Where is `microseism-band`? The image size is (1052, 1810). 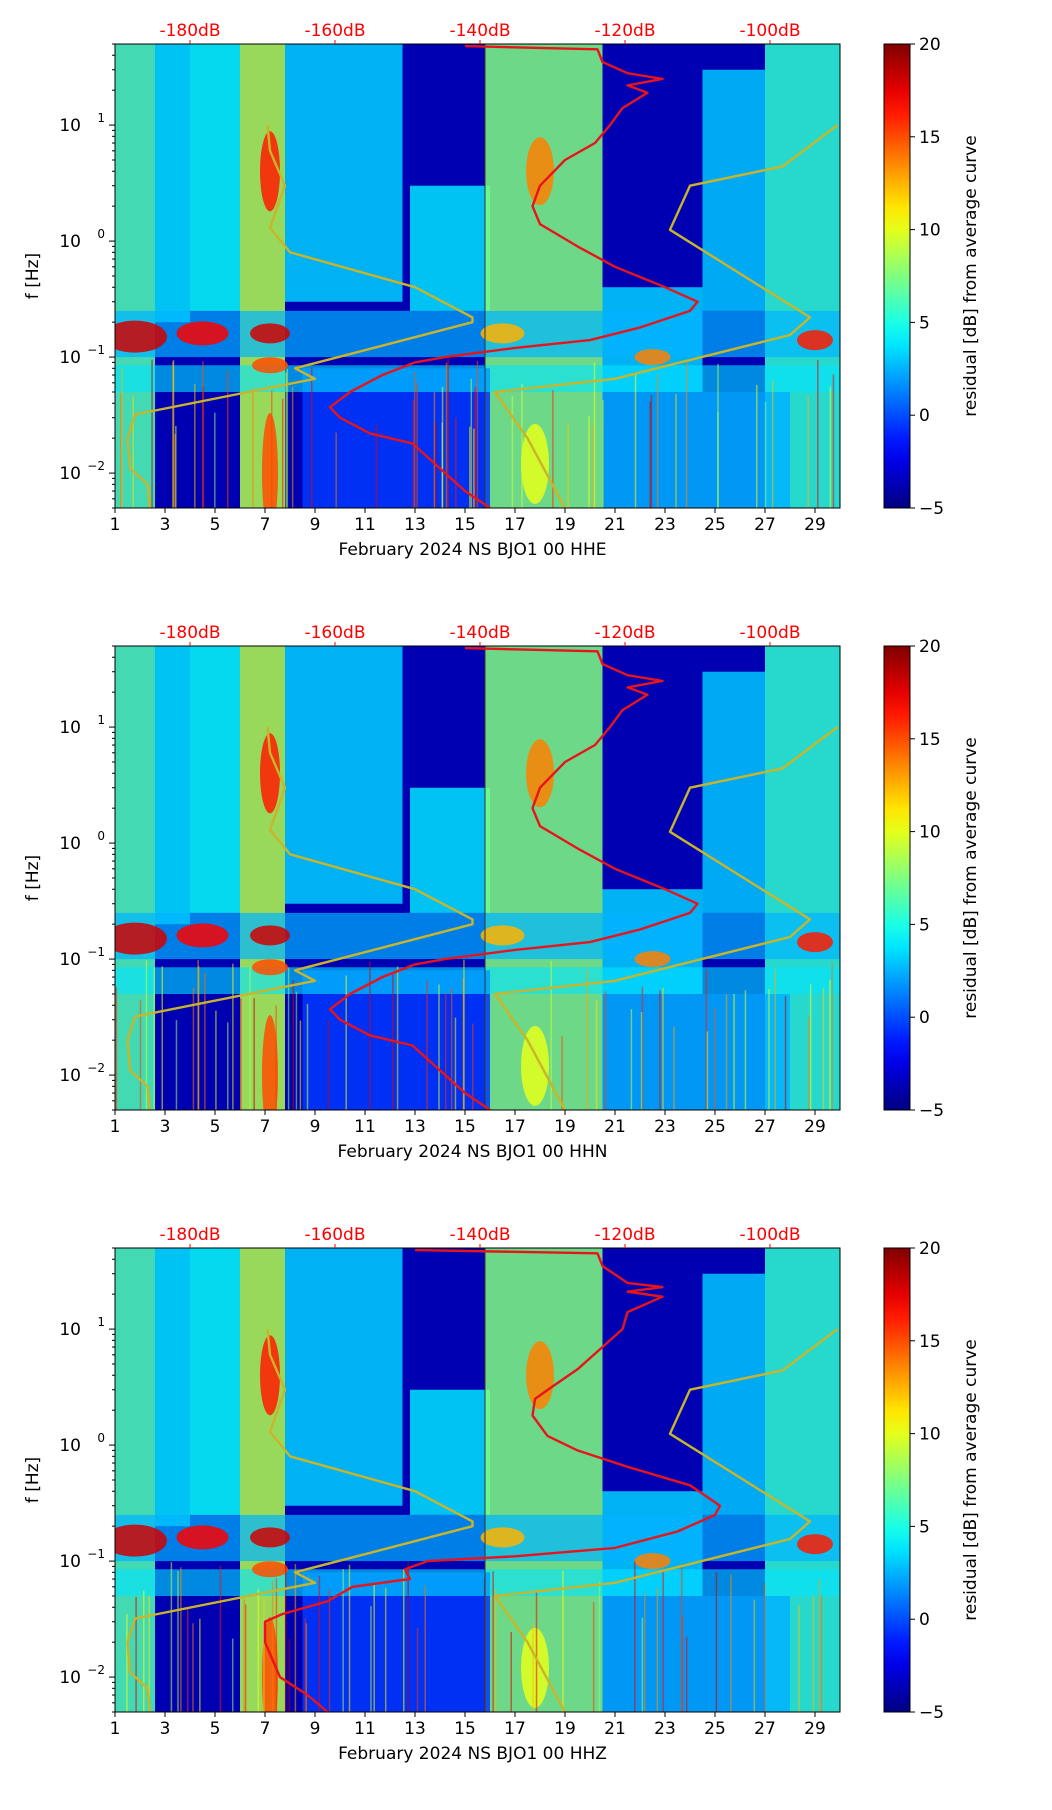 microseism-band is located at coordinates (477, 936).